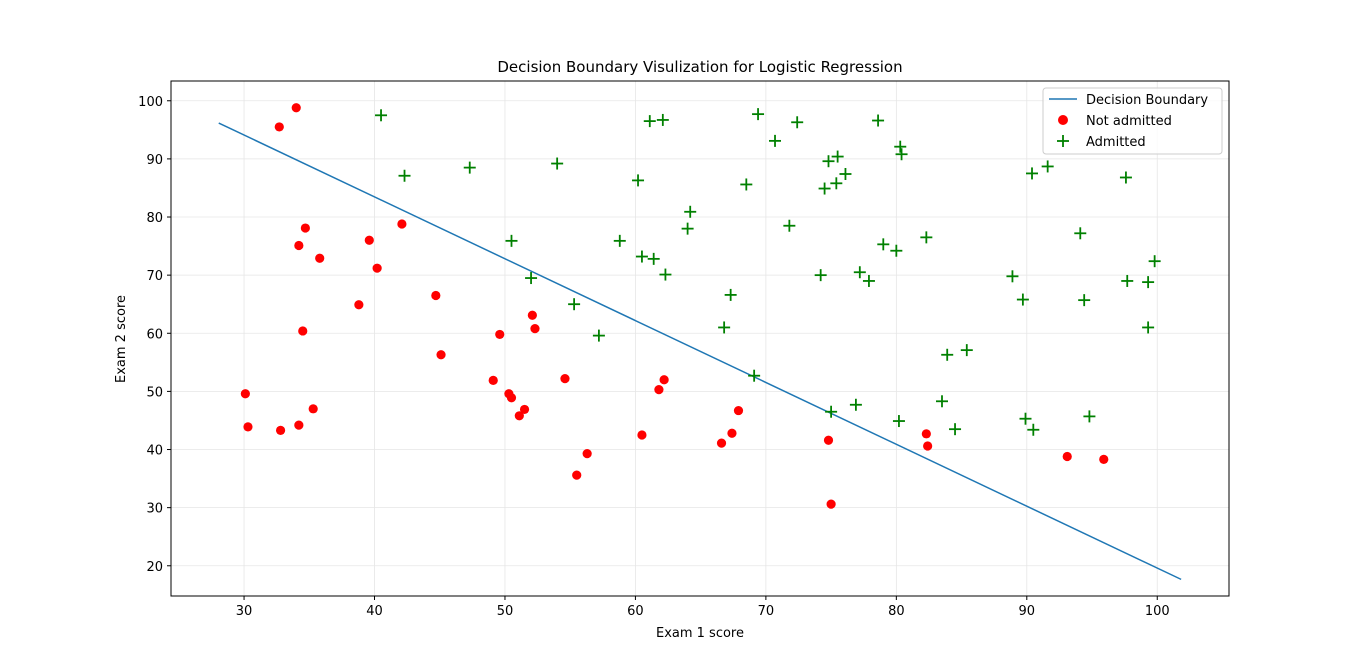  Describe the element at coordinates (635, 611) in the screenshot. I see `x-tick-label: 60` at that location.